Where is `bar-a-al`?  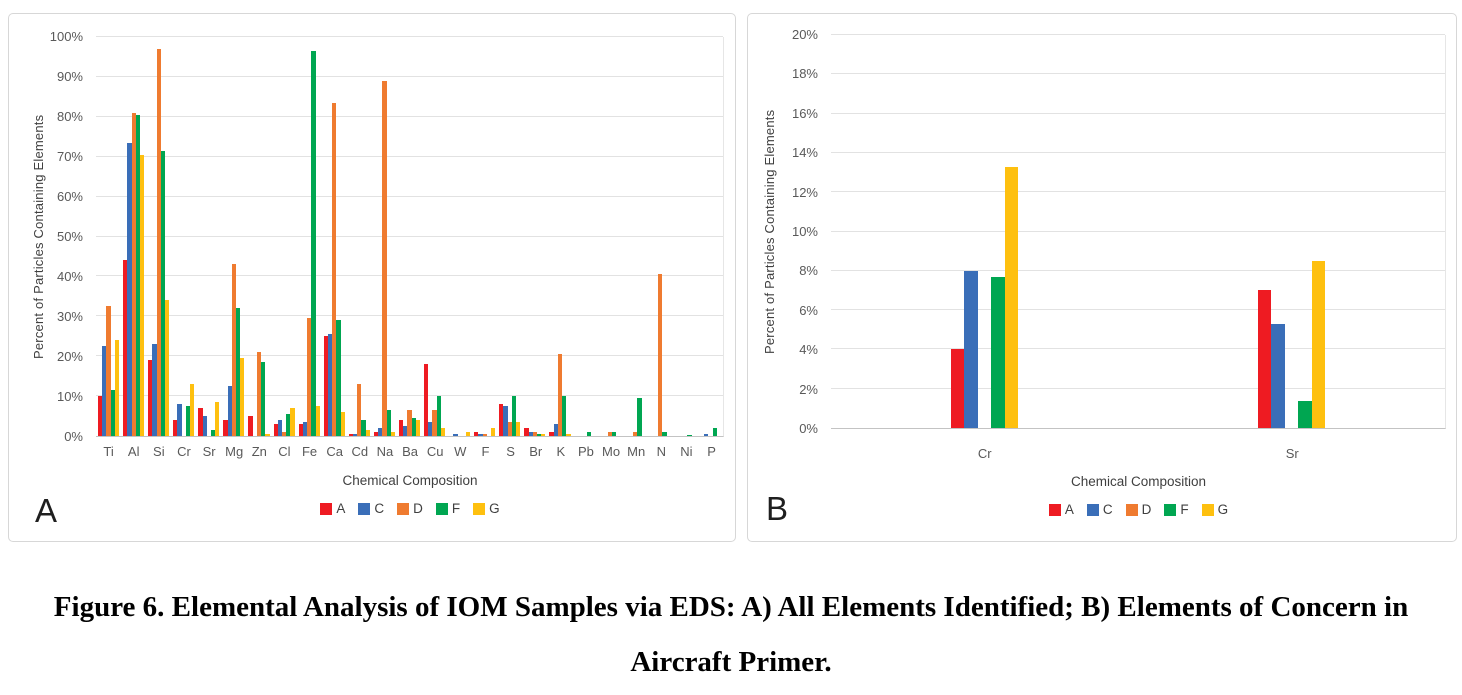
bar-a-al is located at coordinates (125, 348).